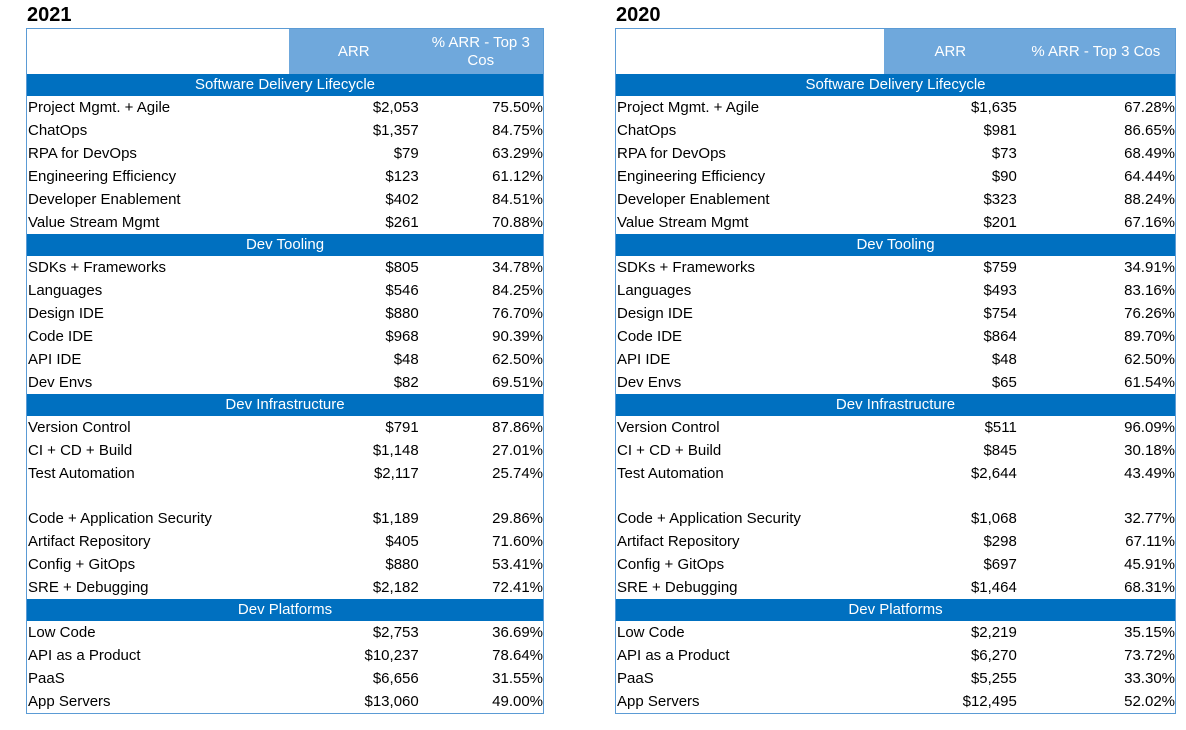 The image size is (1186, 730). I want to click on row-arr: $511, so click(1000, 427).